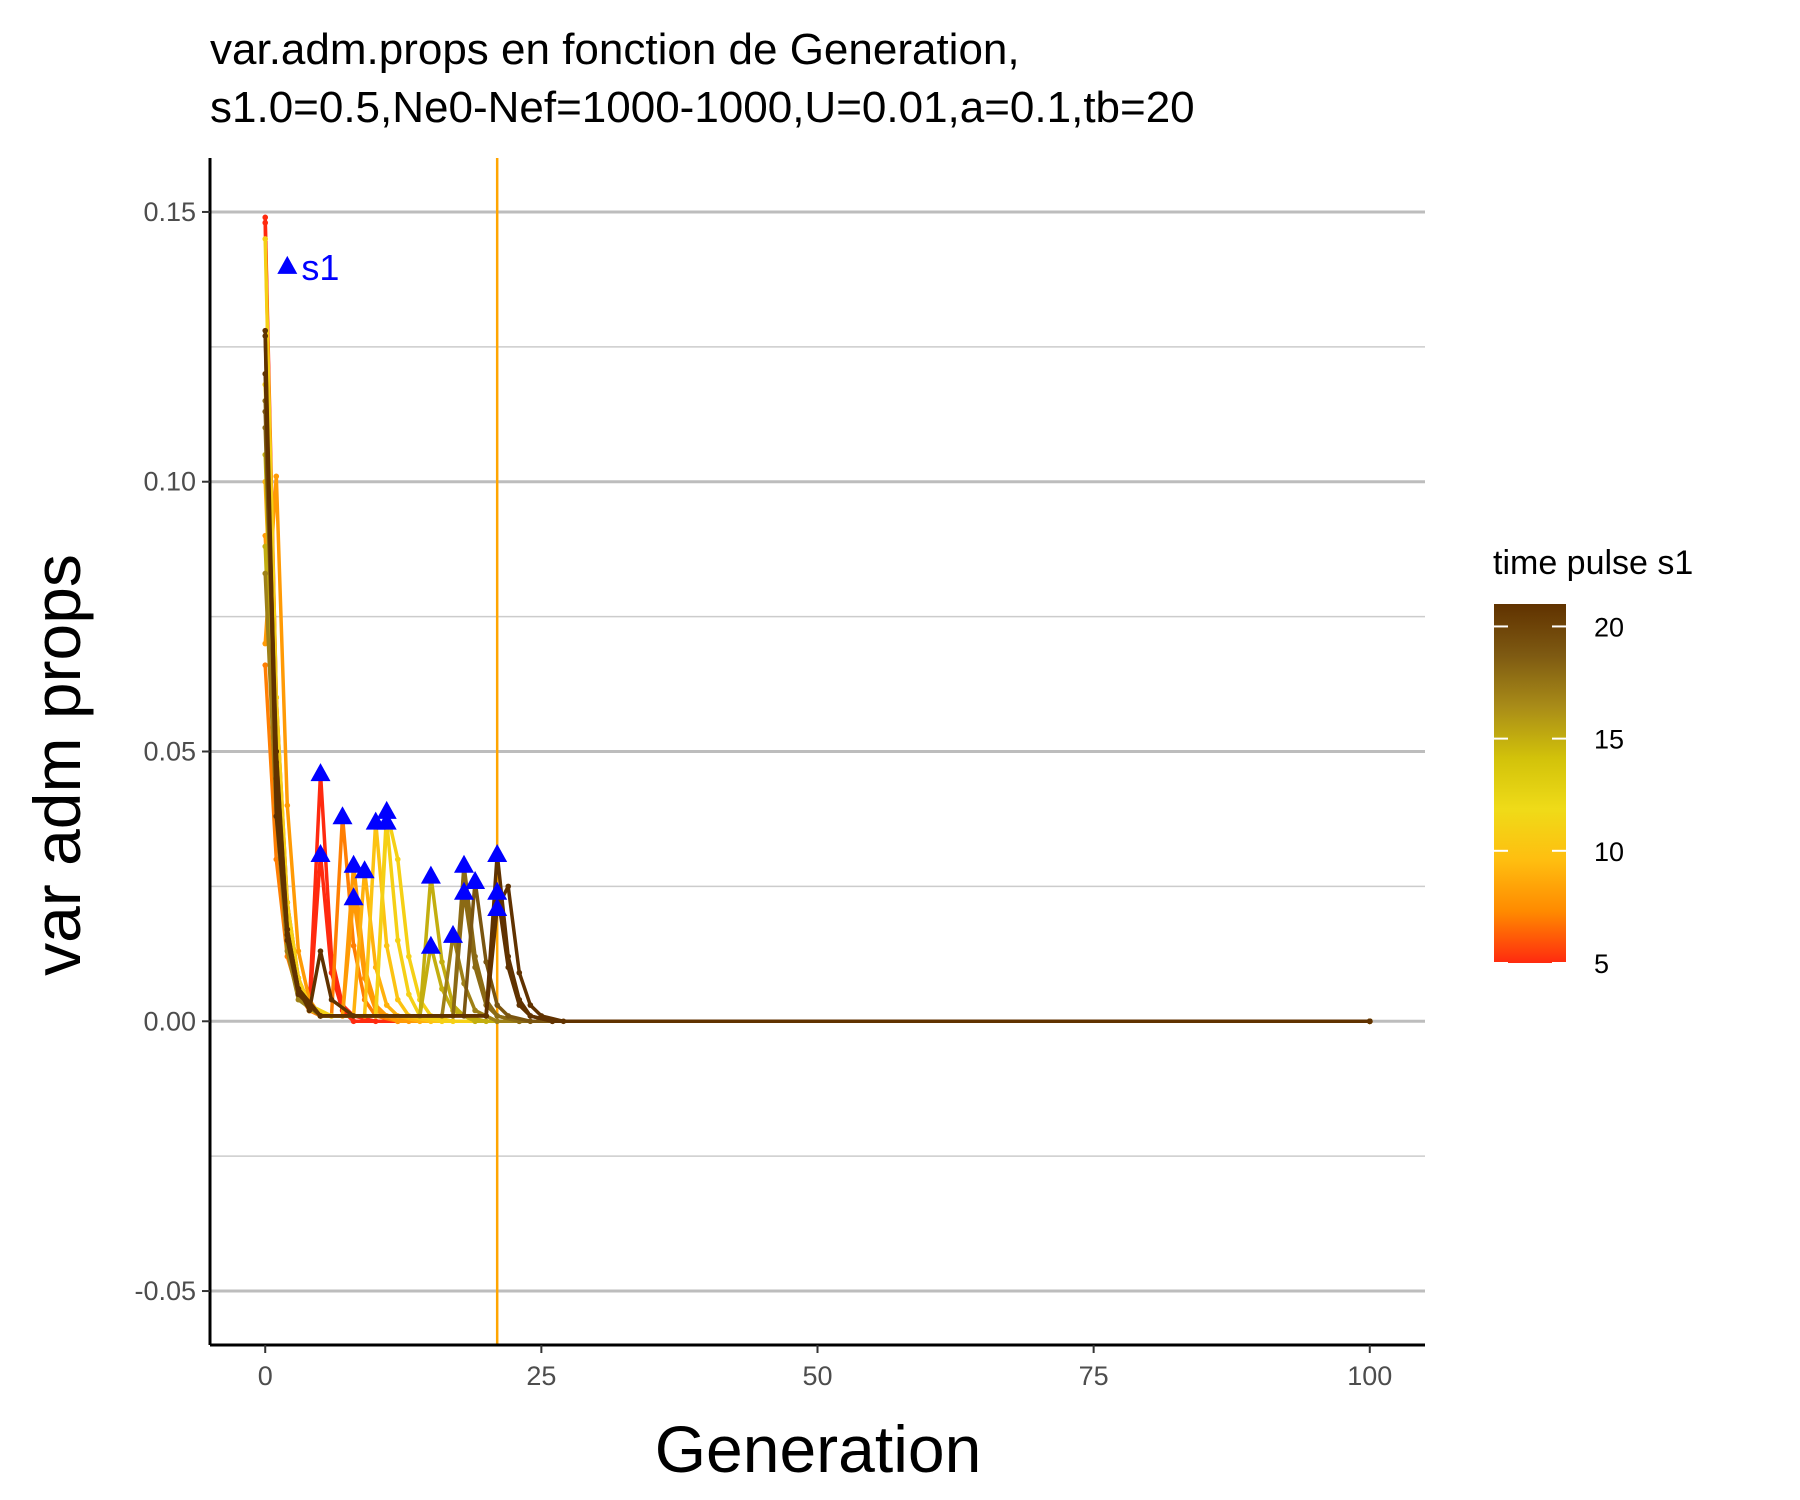  Describe the element at coordinates (57, 765) in the screenshot. I see `y-axis-title: var adm props` at that location.